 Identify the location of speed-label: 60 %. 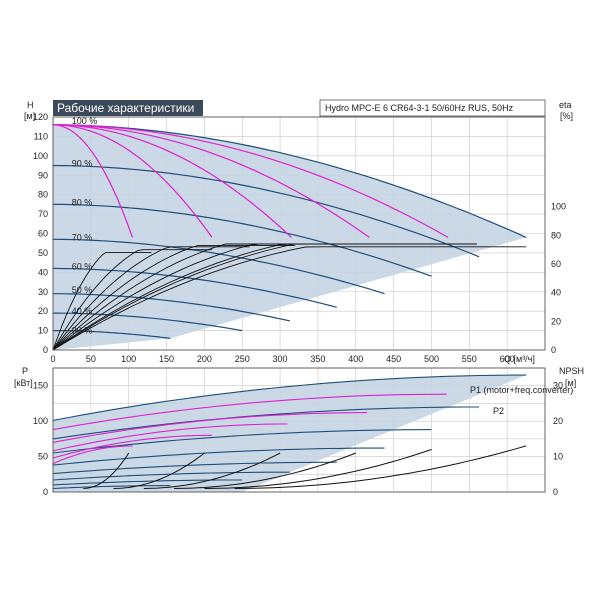
(82, 267).